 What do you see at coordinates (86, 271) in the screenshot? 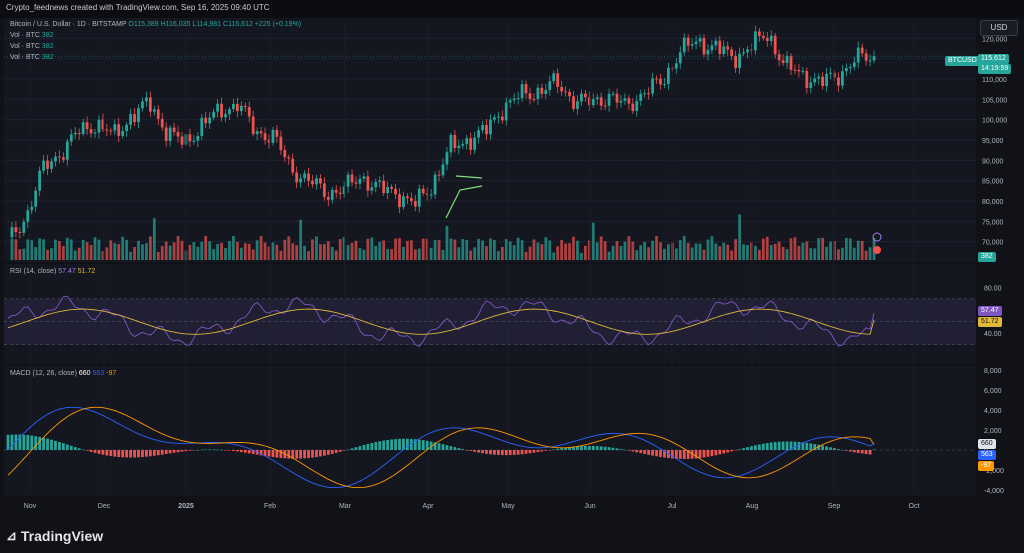
I see `rsi-ma-value: 51.72` at bounding box center [86, 271].